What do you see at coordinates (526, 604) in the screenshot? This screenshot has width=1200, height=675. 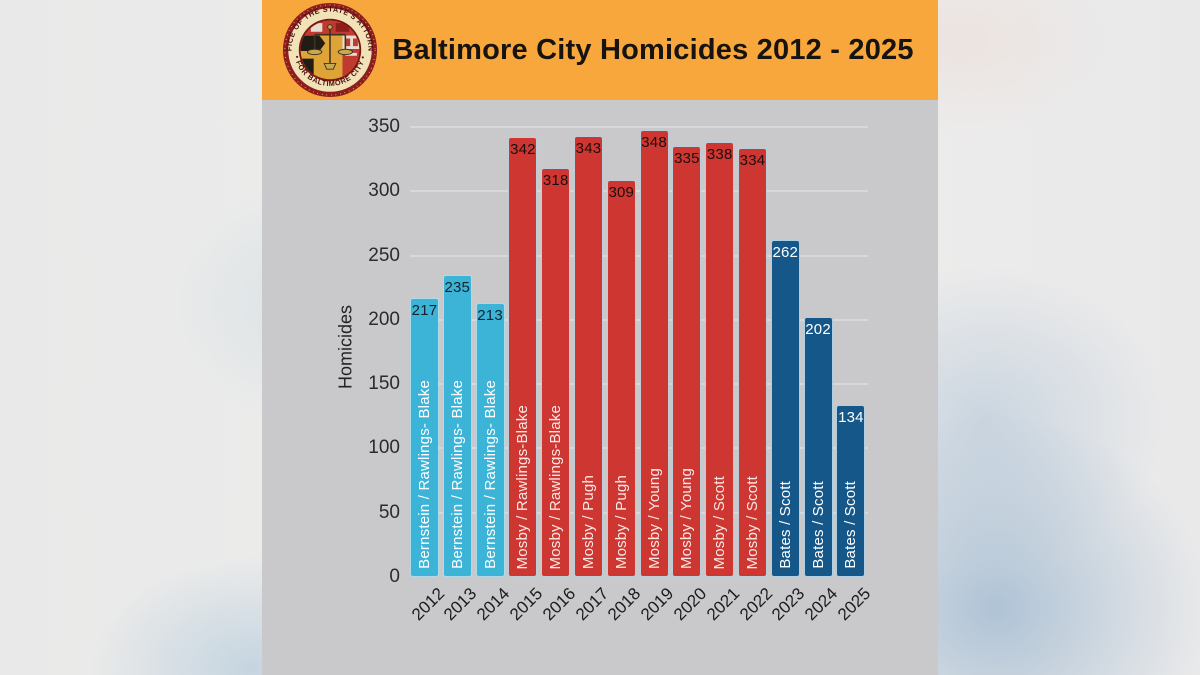 I see `x-tick-label: 2015` at bounding box center [526, 604].